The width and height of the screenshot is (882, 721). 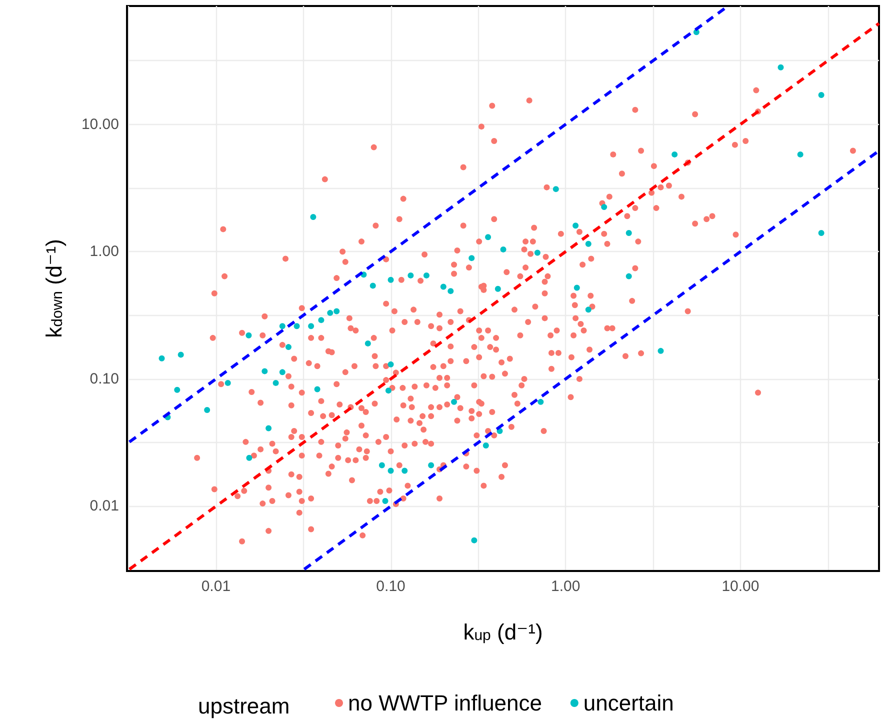 I want to click on y-tick-label: 0.01, so click(x=104, y=506).